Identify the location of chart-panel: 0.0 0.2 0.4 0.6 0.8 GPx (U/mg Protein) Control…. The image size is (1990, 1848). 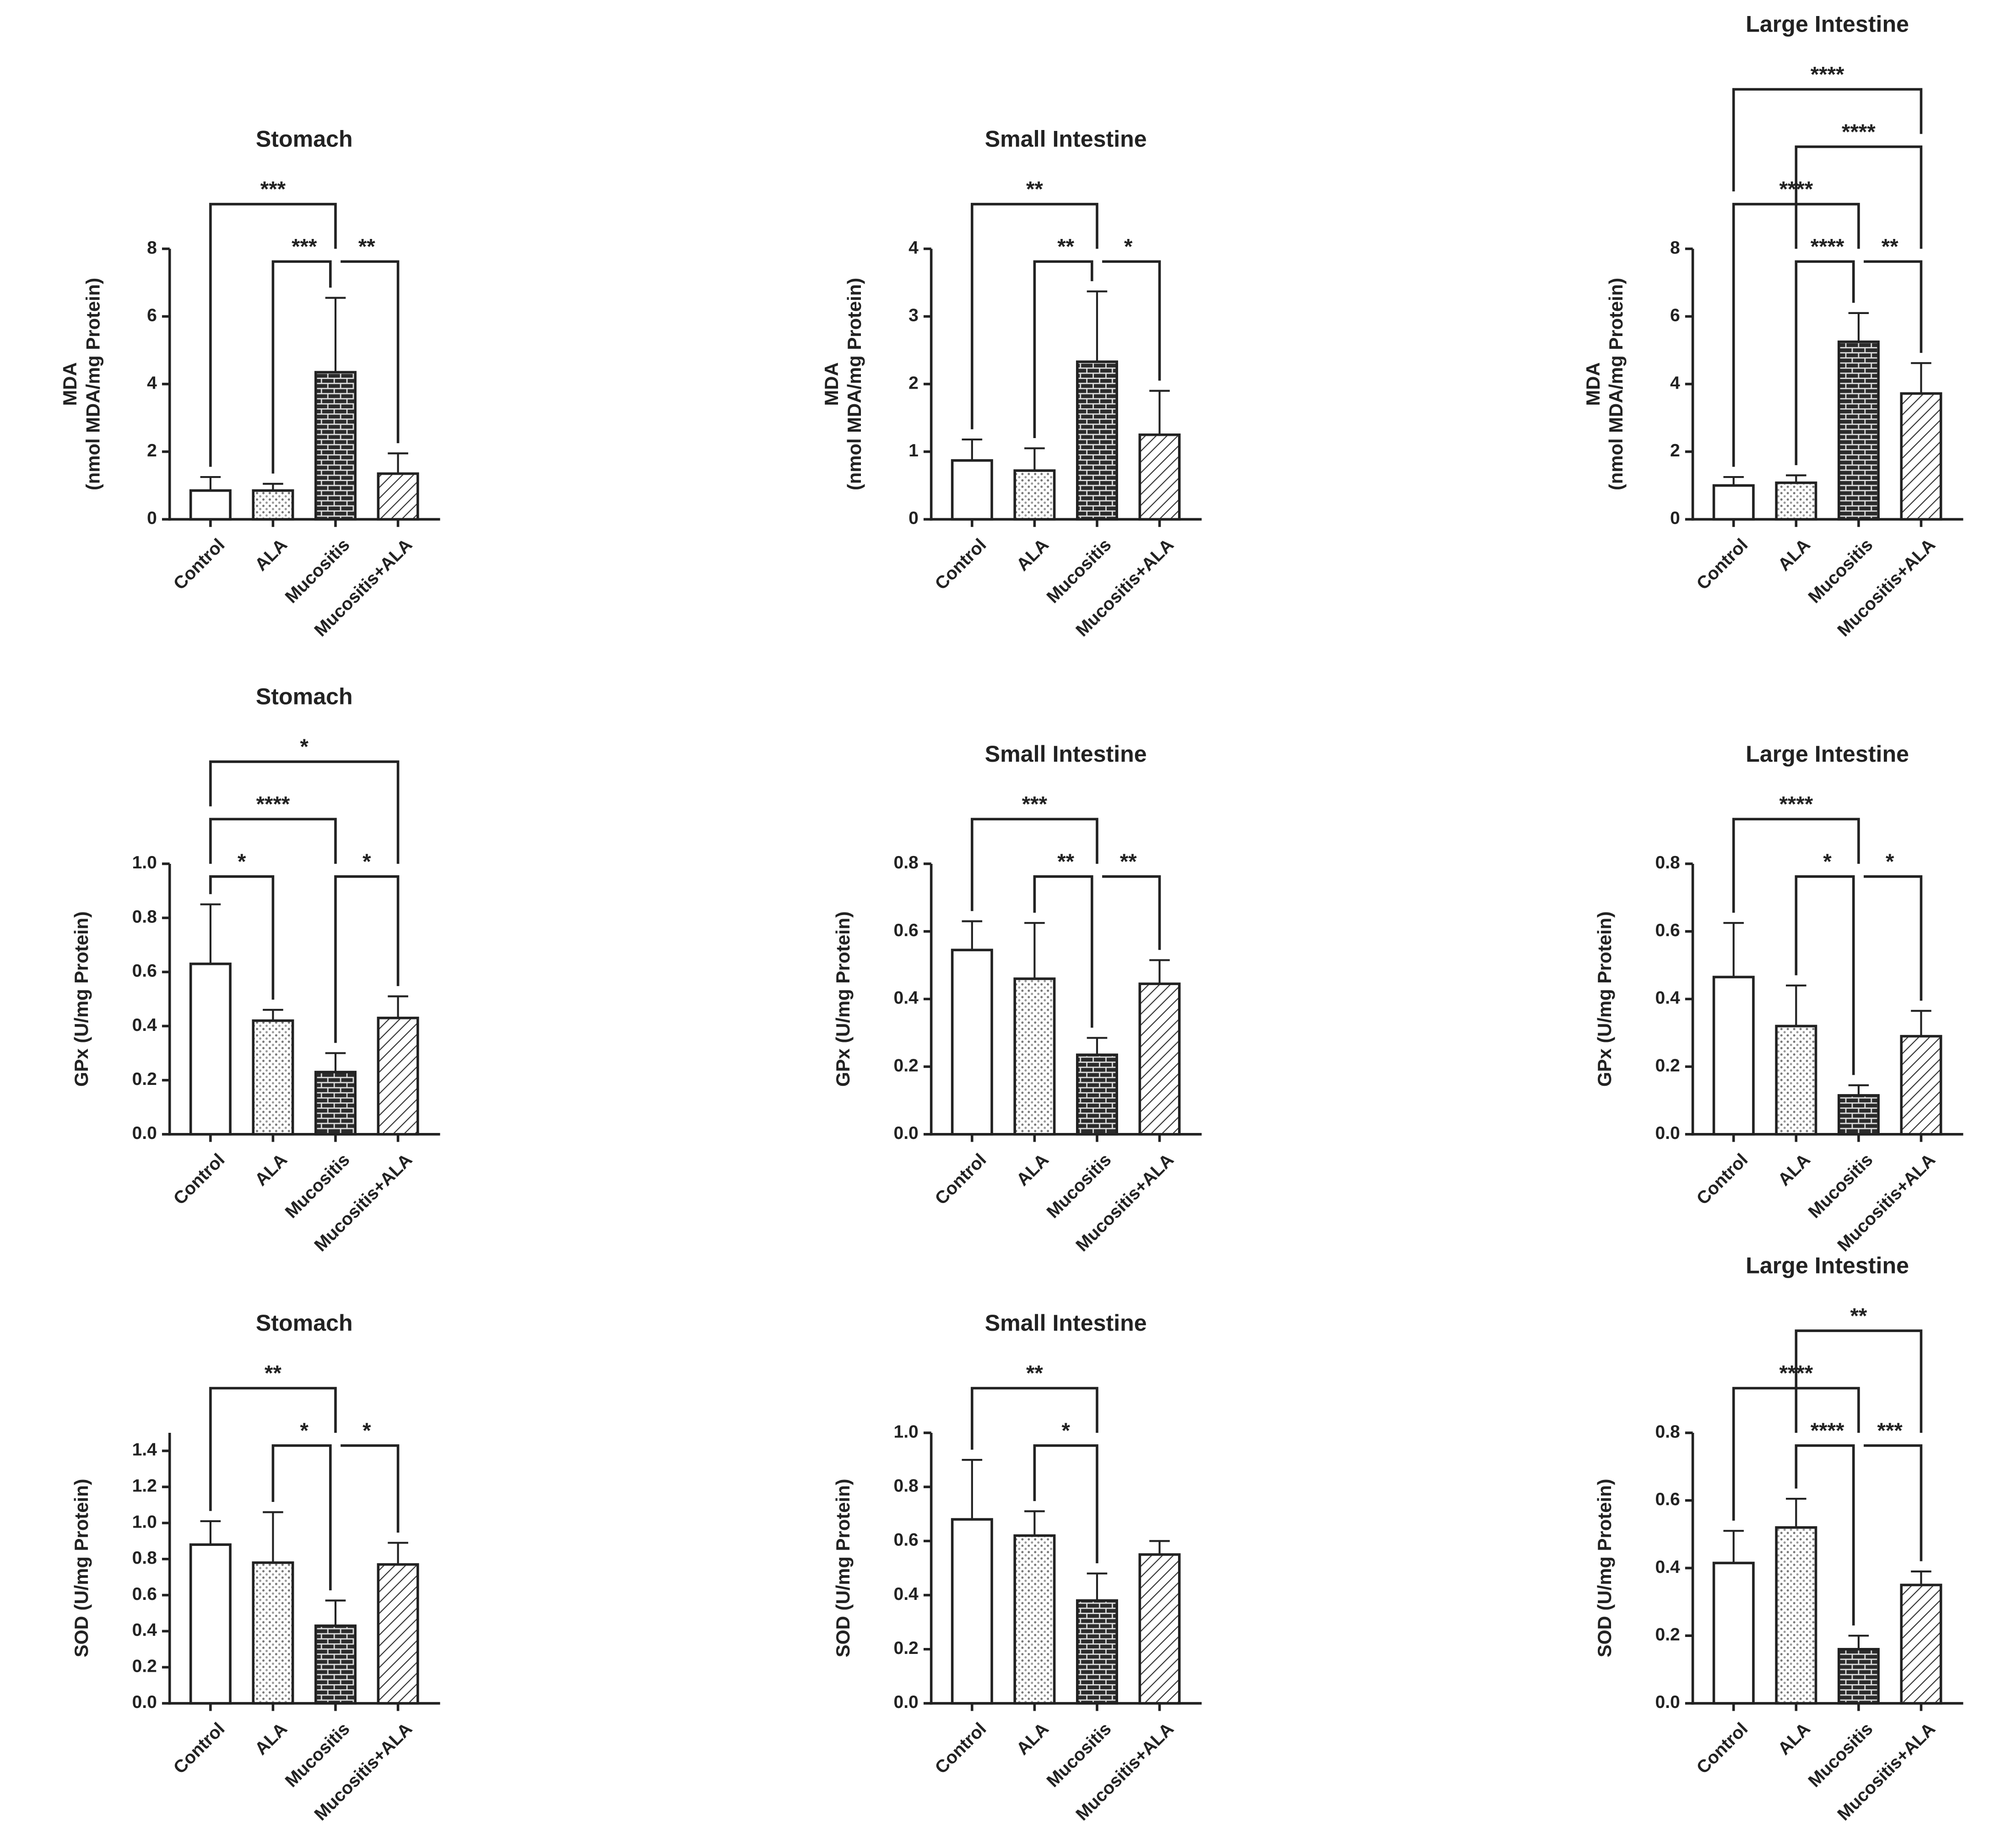
(1017, 998).